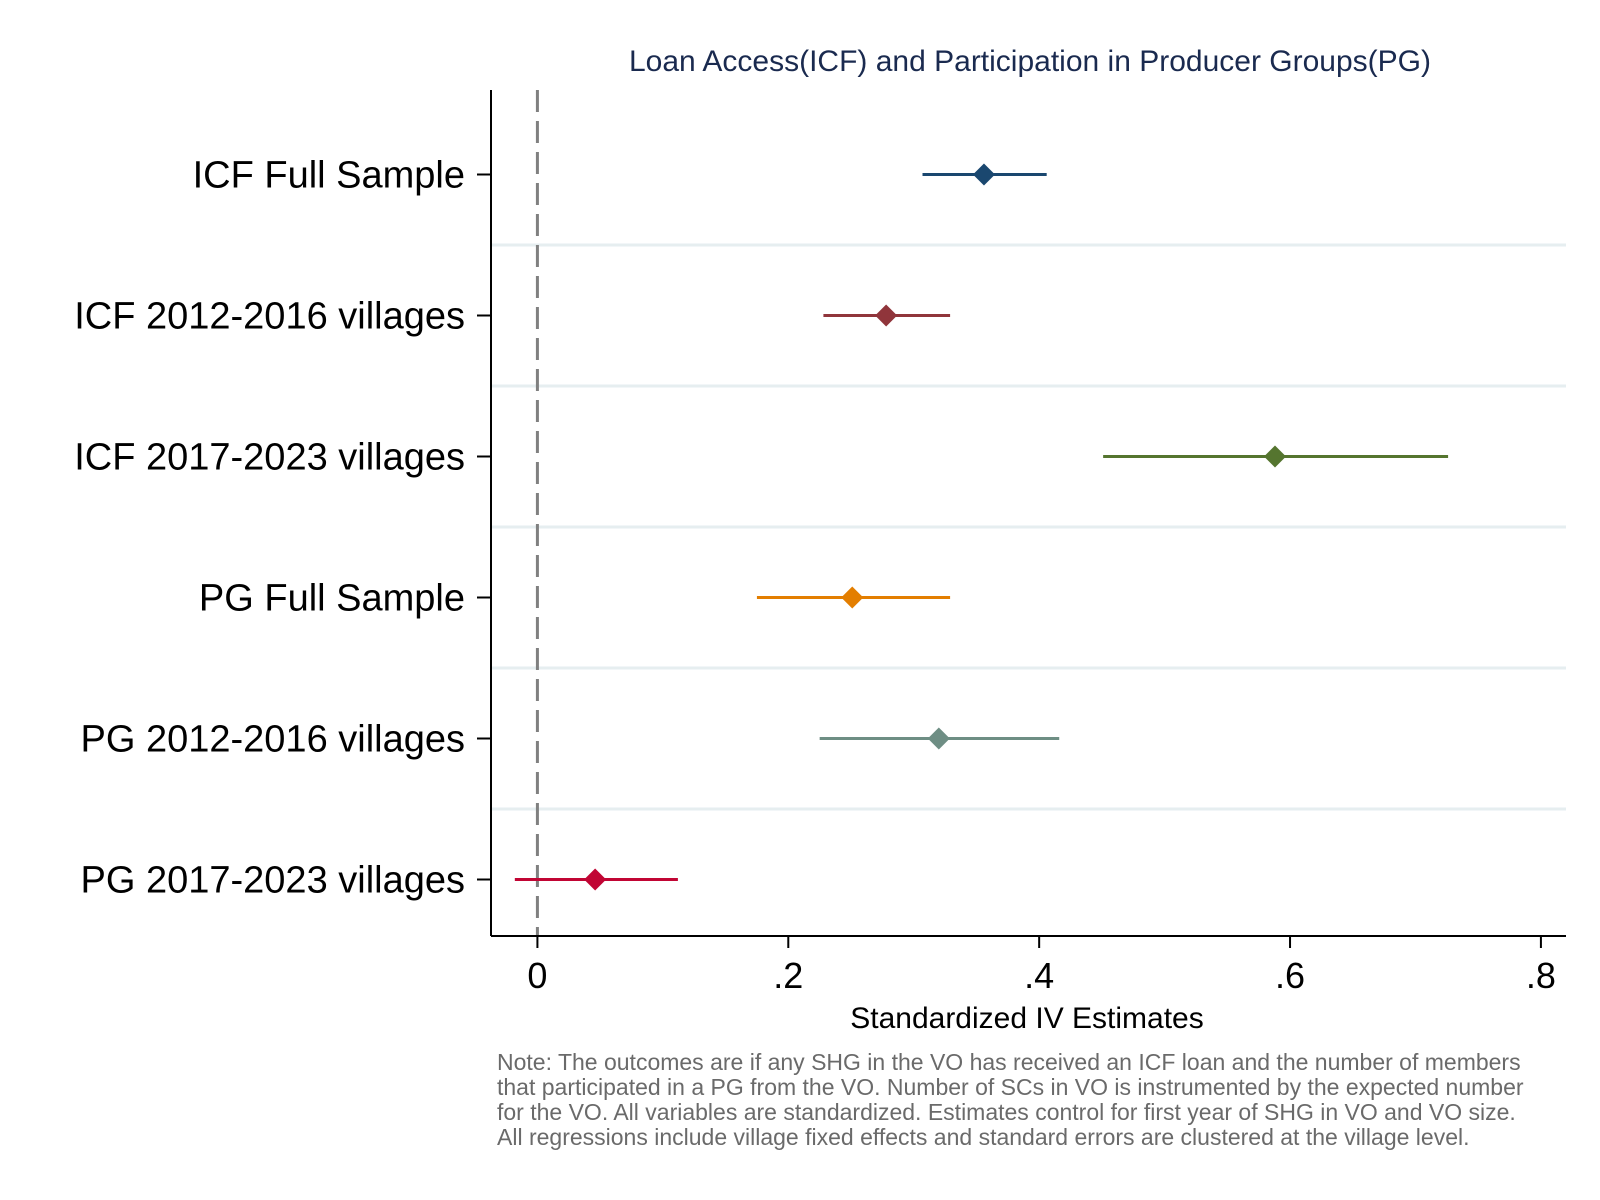 This screenshot has width=1600, height=1200. What do you see at coordinates (1027, 1018) in the screenshot?
I see `x-axis-label: Standardized IV Estimates` at bounding box center [1027, 1018].